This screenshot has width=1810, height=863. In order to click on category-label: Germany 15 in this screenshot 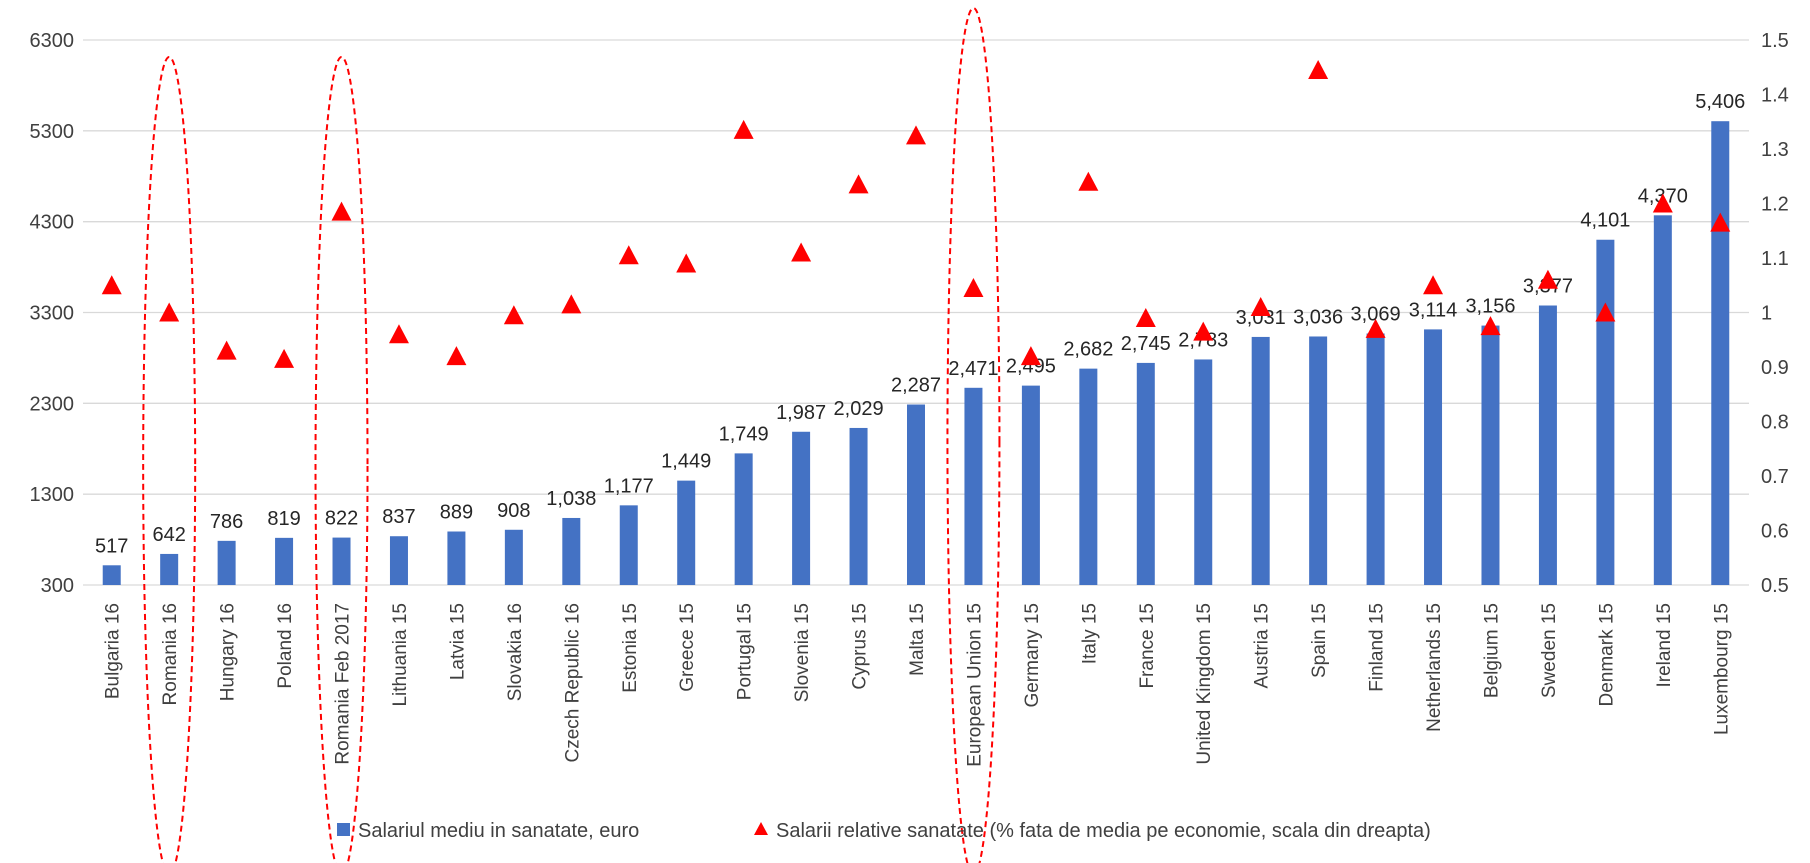, I will do `click(1032, 655)`.